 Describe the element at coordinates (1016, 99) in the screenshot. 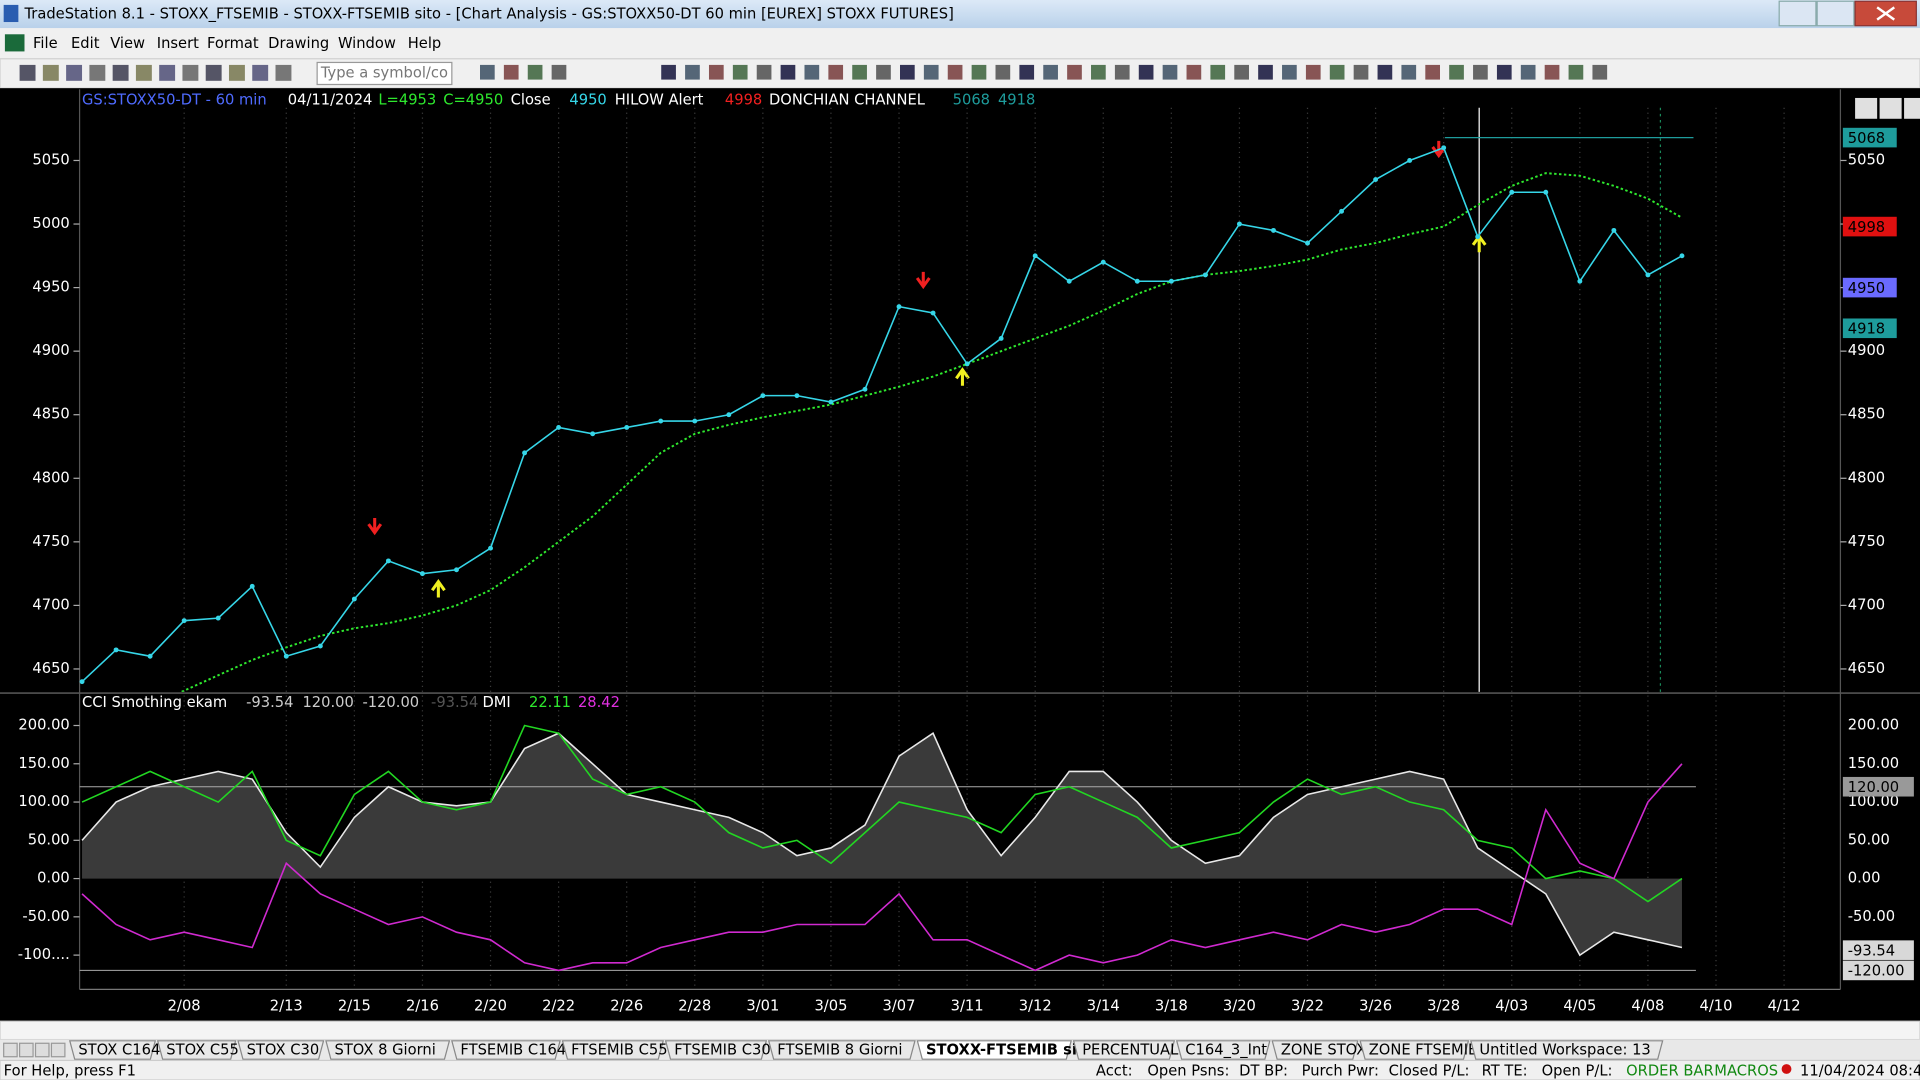

I see `chart-header-donchian-lower: 4918` at that location.